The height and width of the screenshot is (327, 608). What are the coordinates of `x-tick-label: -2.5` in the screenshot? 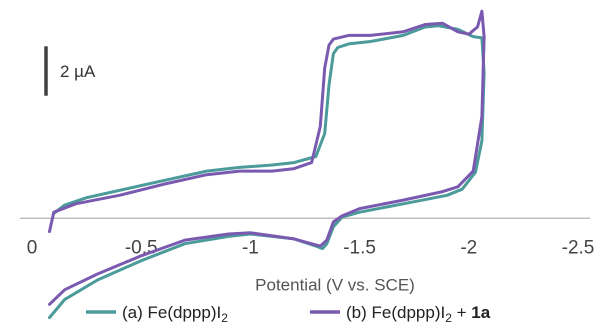 It's located at (578, 247).